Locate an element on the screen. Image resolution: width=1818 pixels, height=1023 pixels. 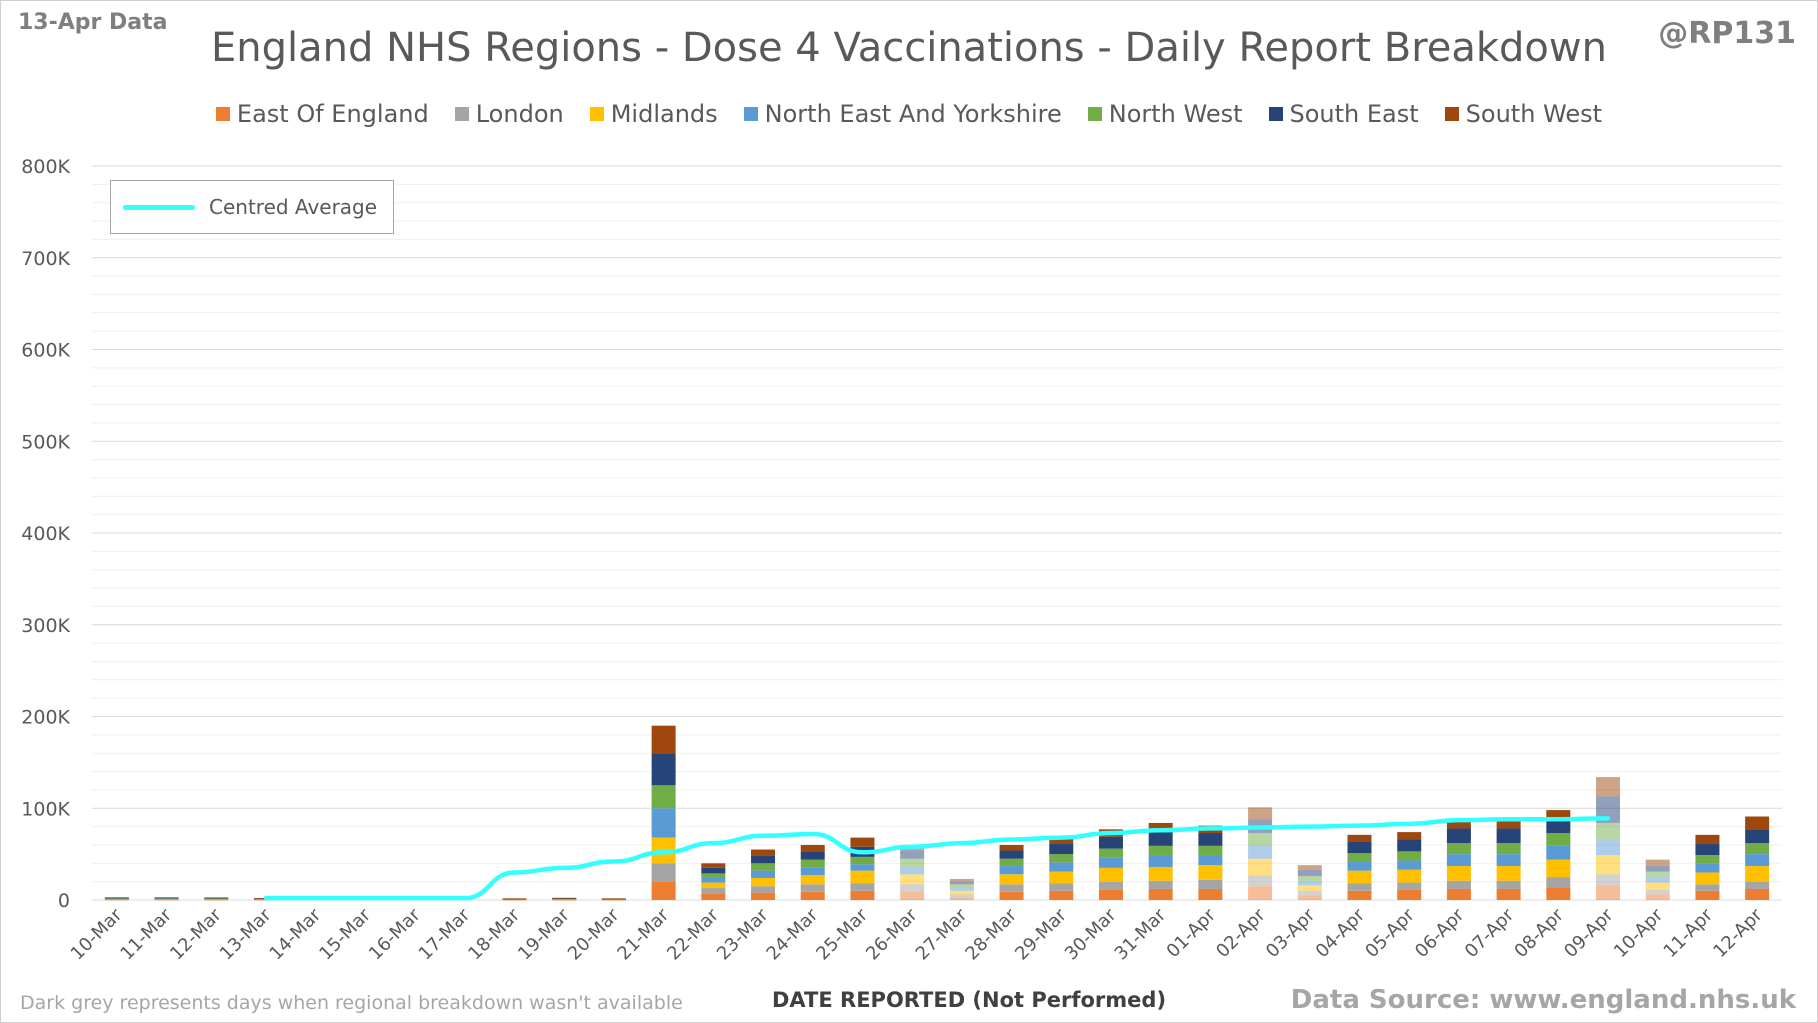
x-axis-title: DATE REPORTED (Not Performed) is located at coordinates (969, 1000).